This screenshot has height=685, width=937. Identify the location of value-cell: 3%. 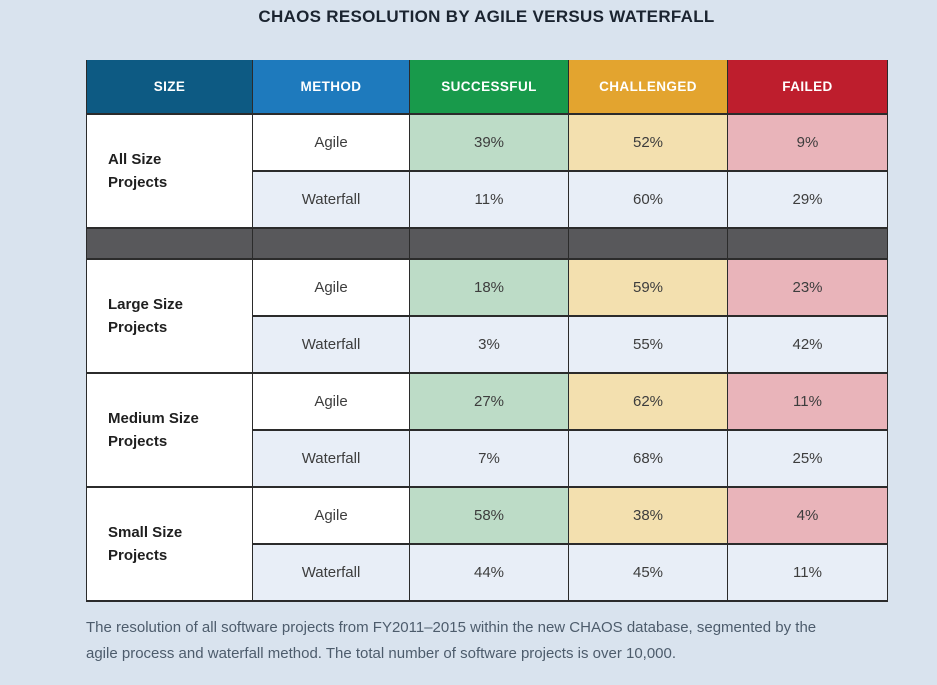
(489, 344).